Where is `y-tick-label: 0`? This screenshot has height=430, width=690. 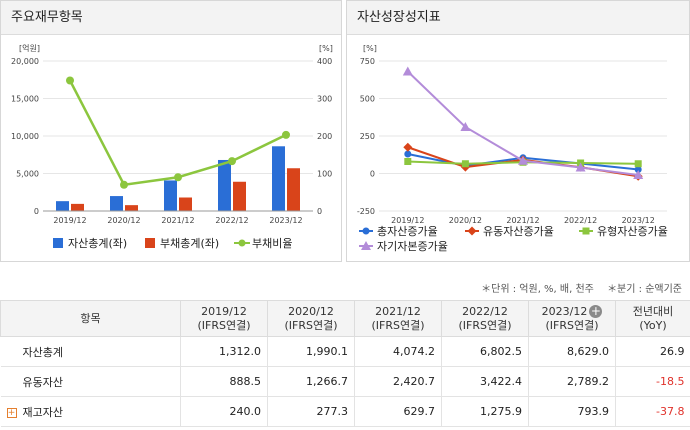 y-tick-label: 0 is located at coordinates (372, 174).